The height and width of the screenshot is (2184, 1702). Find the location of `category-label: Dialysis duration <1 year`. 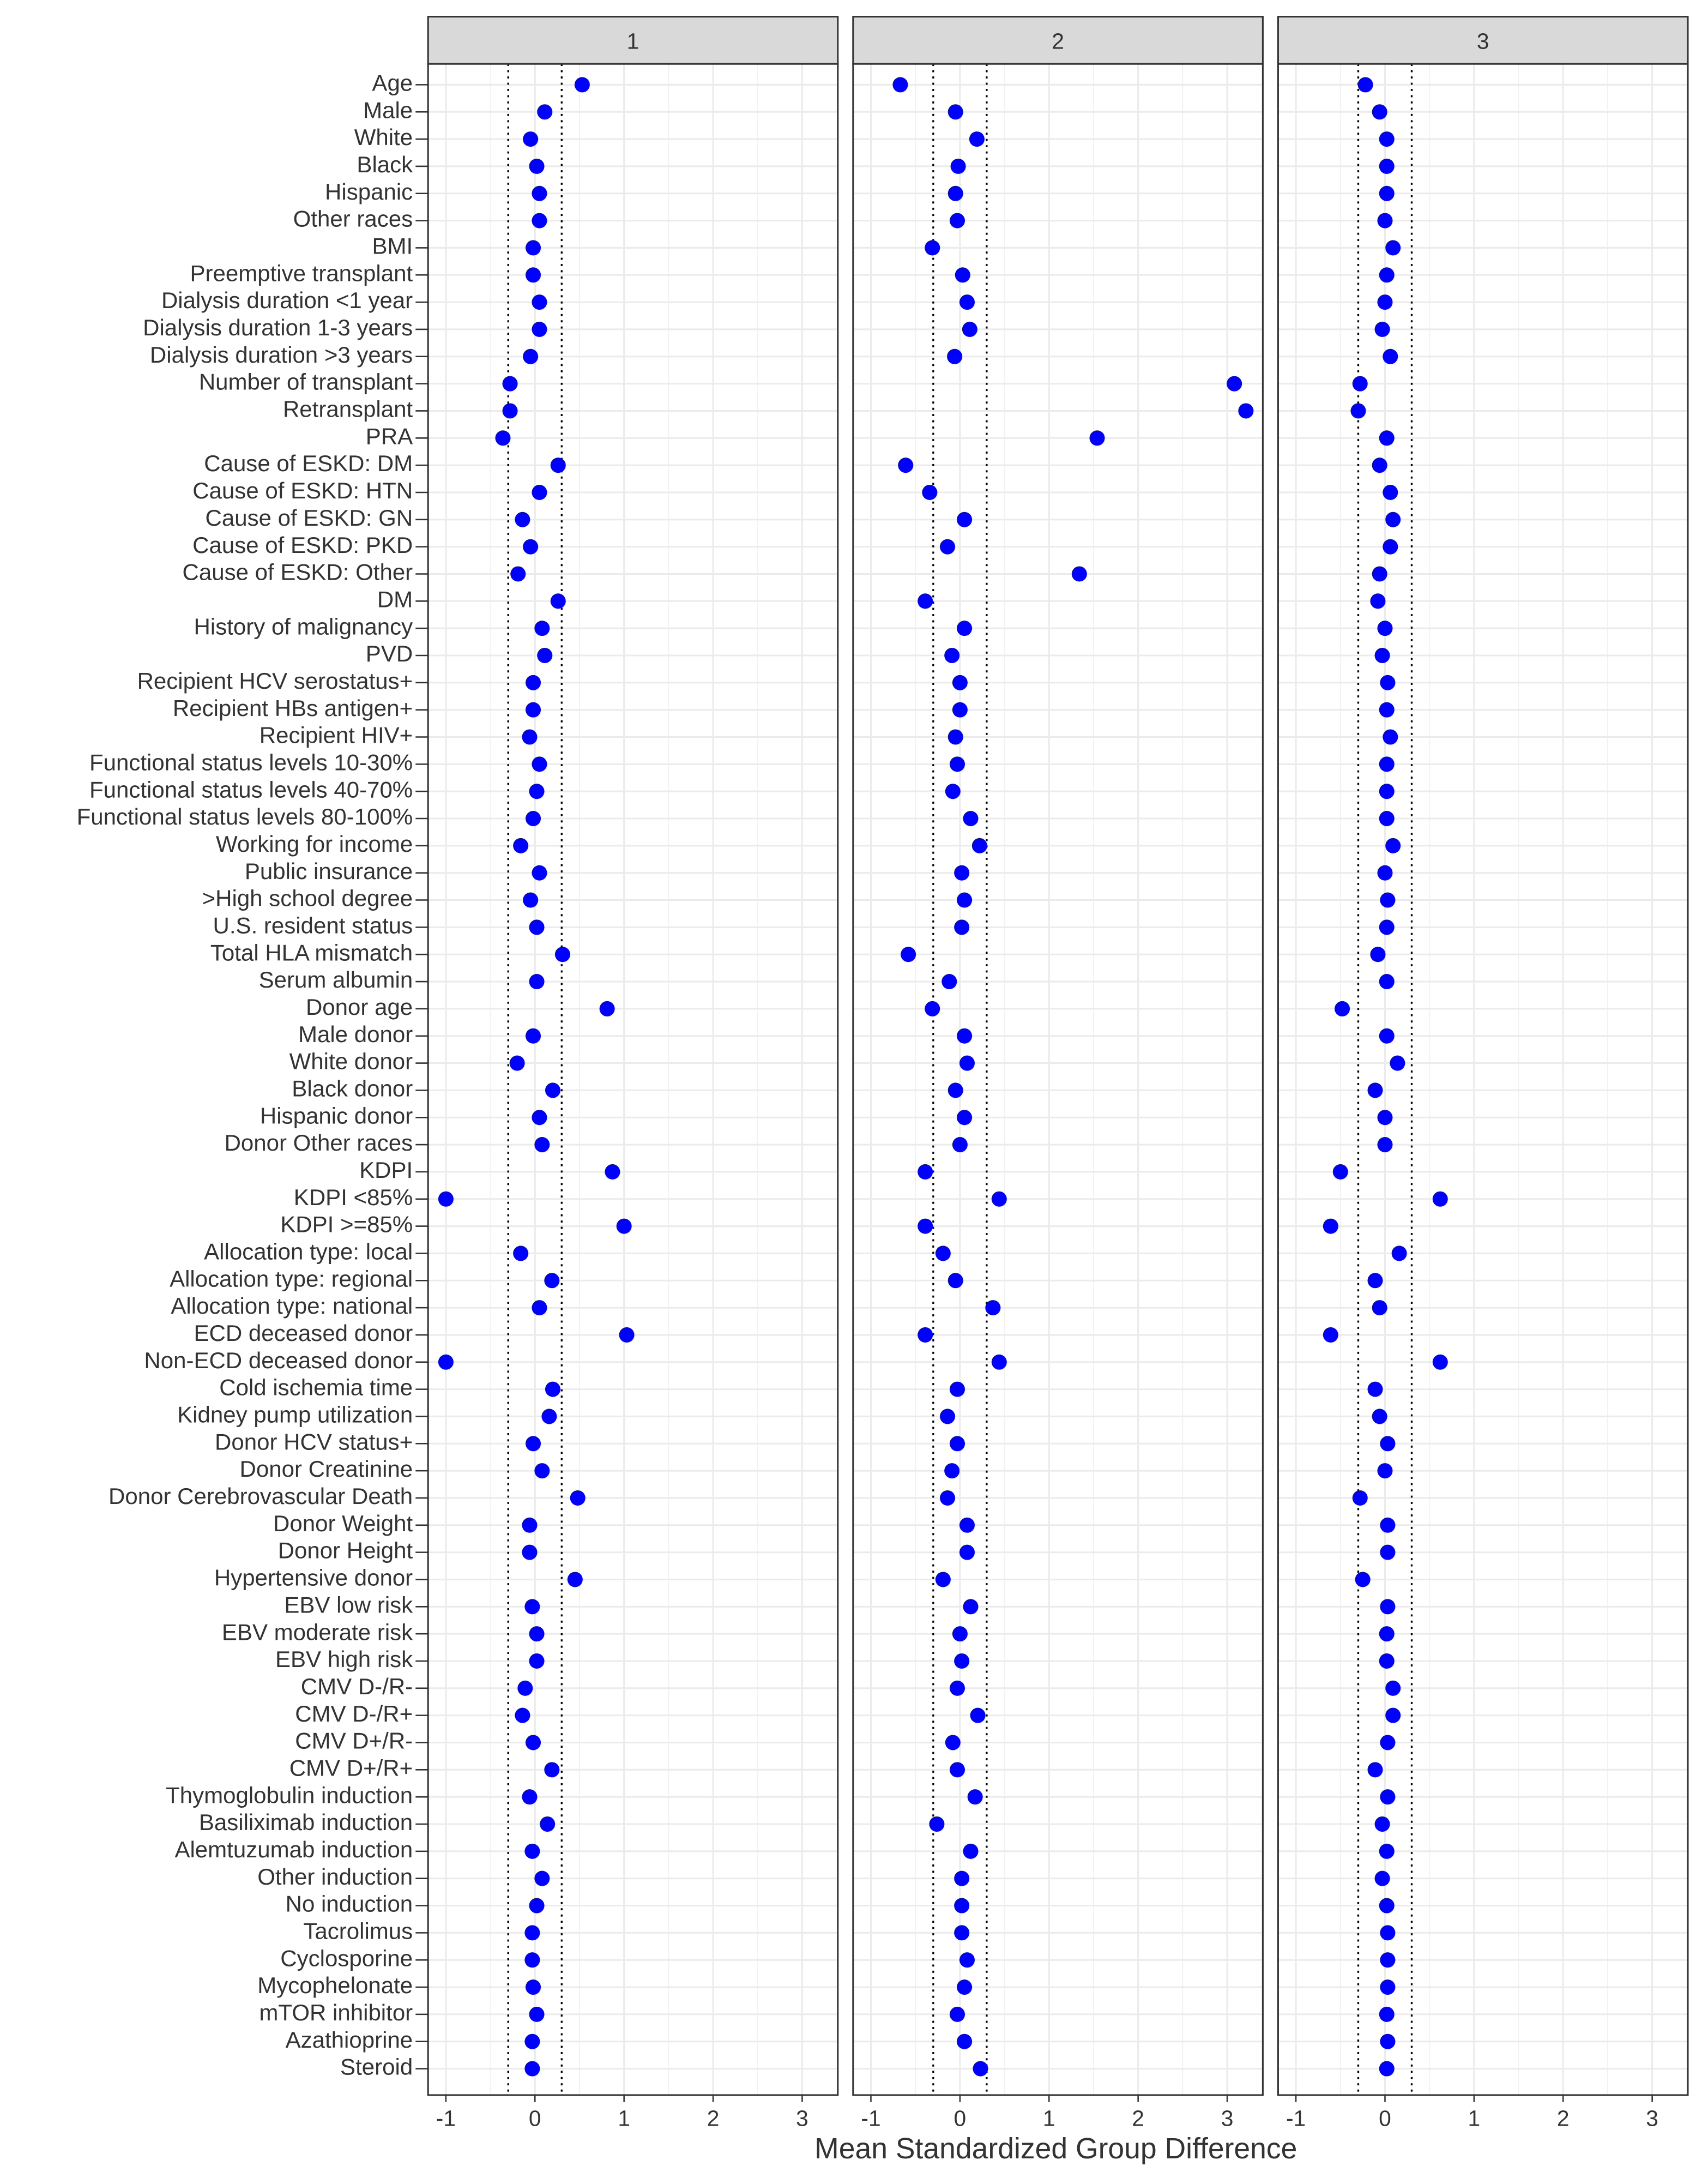

category-label: Dialysis duration <1 year is located at coordinates (287, 300).